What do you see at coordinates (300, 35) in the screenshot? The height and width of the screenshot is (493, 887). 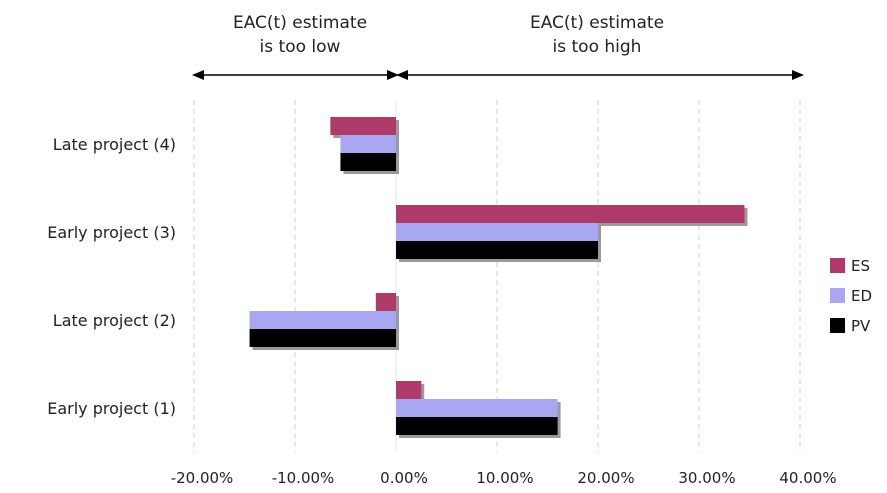 I see `annotation-too-low: EAC(t) estimate is too low` at bounding box center [300, 35].